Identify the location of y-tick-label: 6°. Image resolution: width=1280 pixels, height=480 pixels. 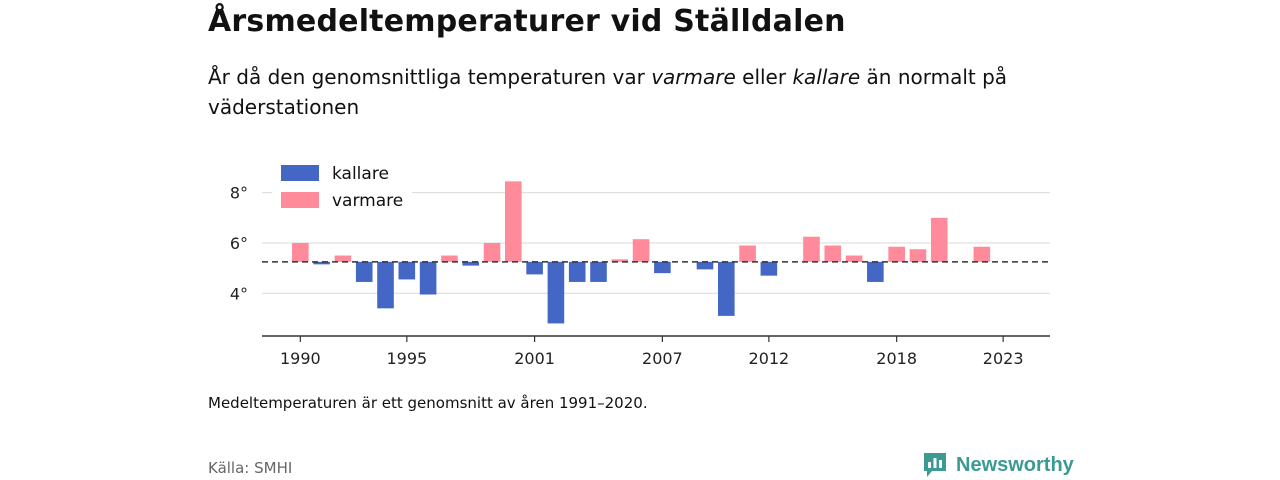
(239, 243).